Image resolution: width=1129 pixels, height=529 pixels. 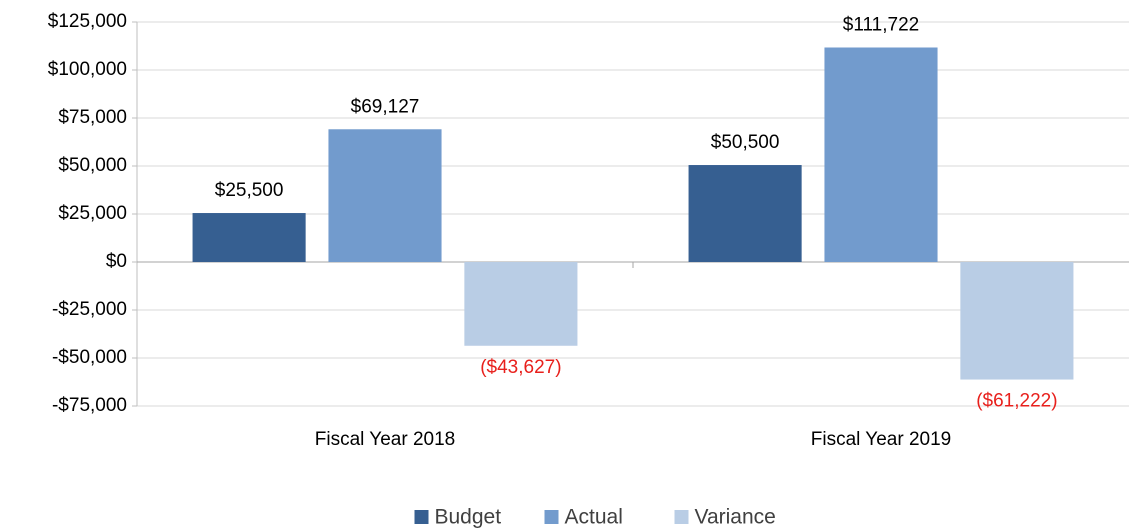 I want to click on y-tick-label: -$50,000, so click(x=89, y=357).